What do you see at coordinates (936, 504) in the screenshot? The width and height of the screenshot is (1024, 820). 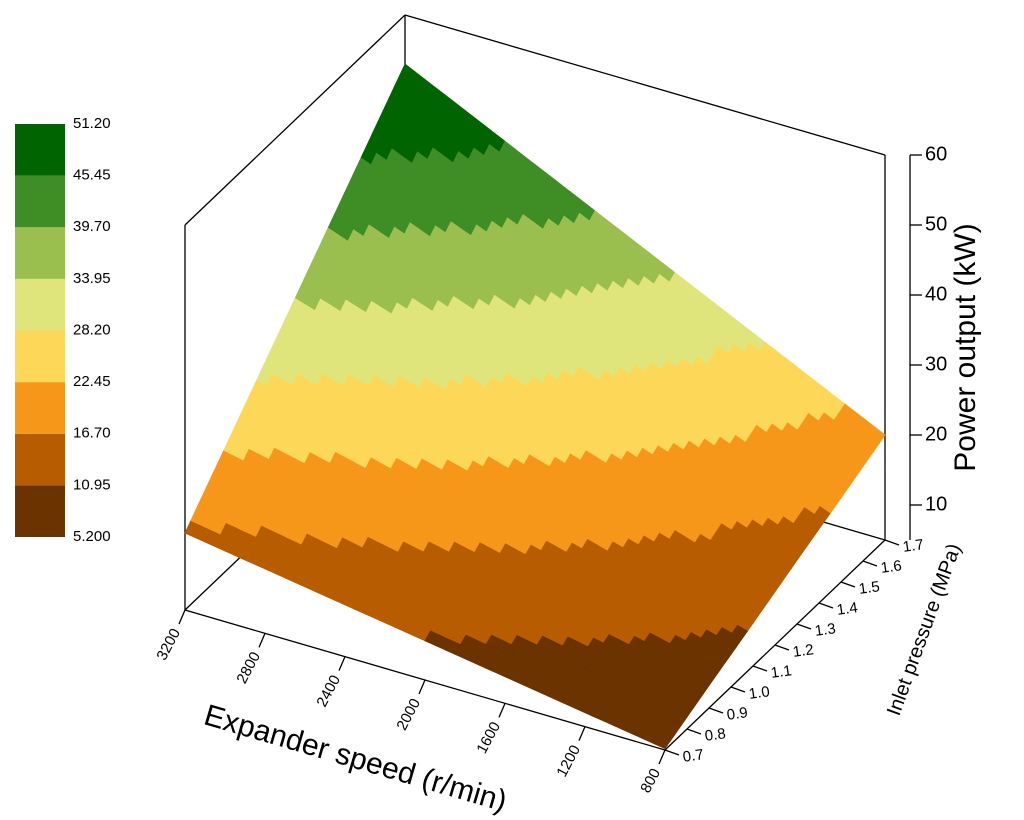 I see `z-tick-label: 10` at bounding box center [936, 504].